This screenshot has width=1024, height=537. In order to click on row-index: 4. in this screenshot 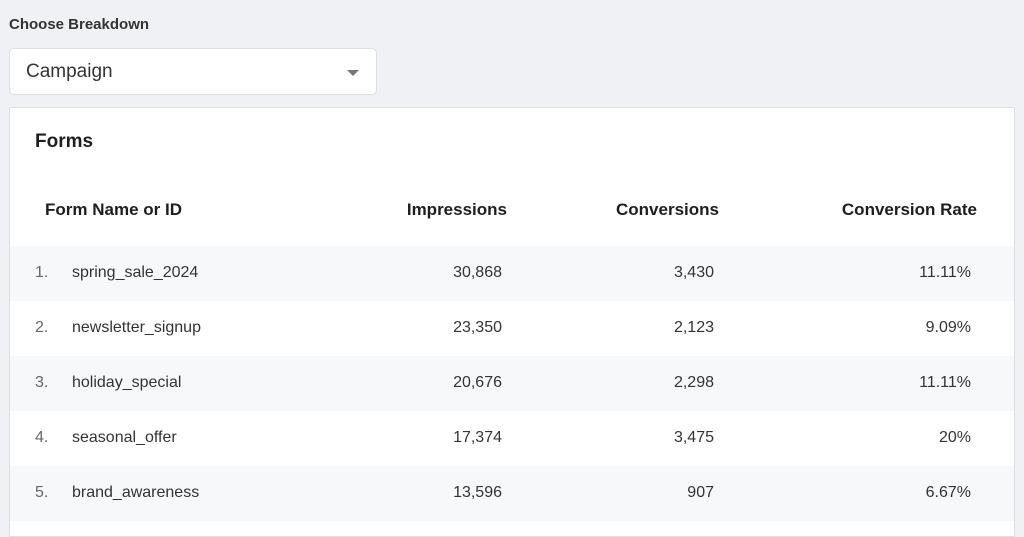, I will do `click(42, 437)`.